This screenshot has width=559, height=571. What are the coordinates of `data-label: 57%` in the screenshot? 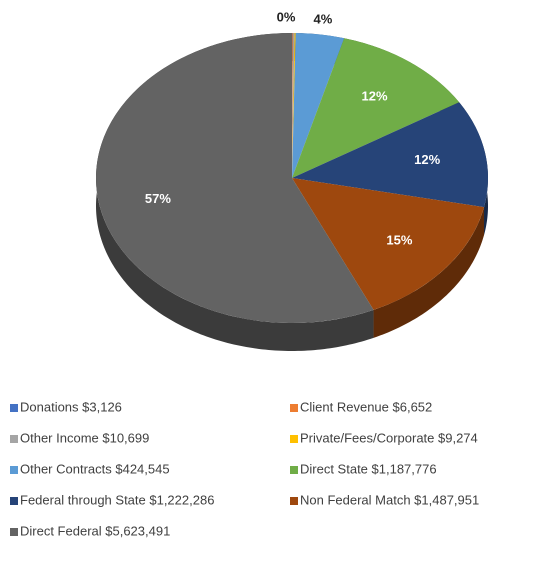 It's located at (158, 198).